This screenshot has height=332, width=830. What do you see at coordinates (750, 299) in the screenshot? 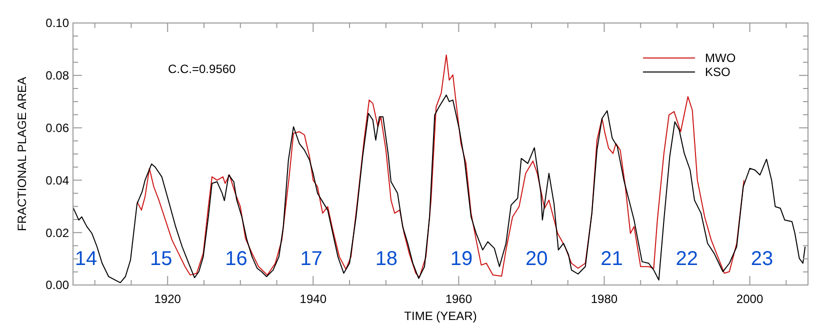
I see `x-tick-label: 2000` at bounding box center [750, 299].